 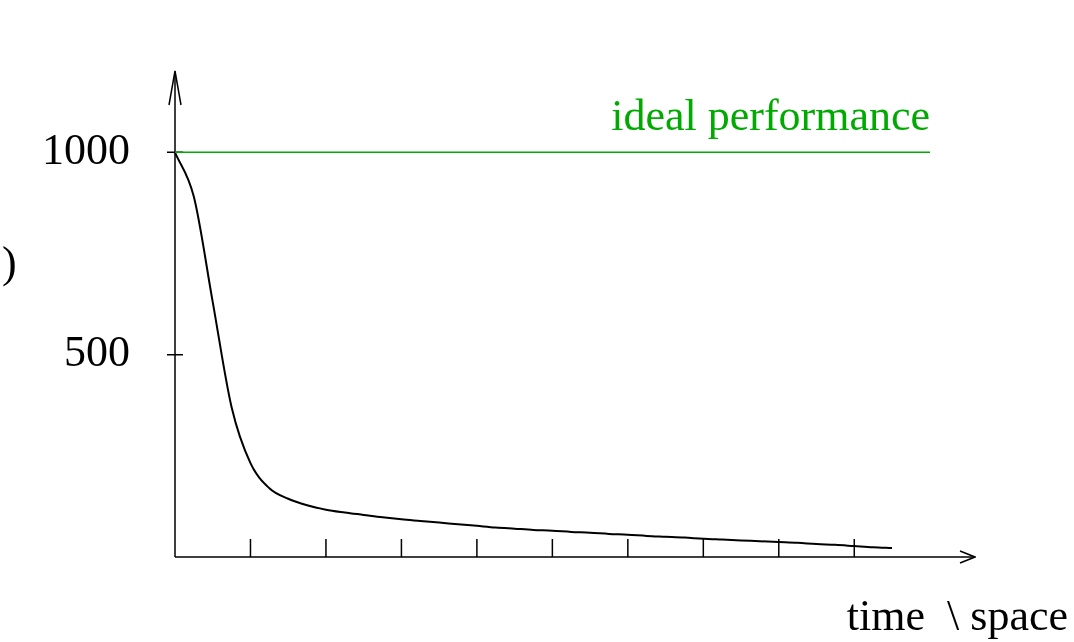 What do you see at coordinates (957, 615) in the screenshot?
I see `x-axis-title: time \ space` at bounding box center [957, 615].